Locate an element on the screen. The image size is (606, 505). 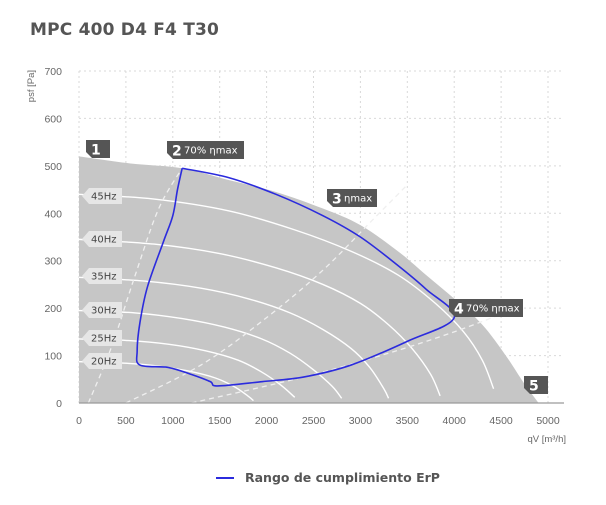
x-tick-label: 2500 is located at coordinates (314, 421).